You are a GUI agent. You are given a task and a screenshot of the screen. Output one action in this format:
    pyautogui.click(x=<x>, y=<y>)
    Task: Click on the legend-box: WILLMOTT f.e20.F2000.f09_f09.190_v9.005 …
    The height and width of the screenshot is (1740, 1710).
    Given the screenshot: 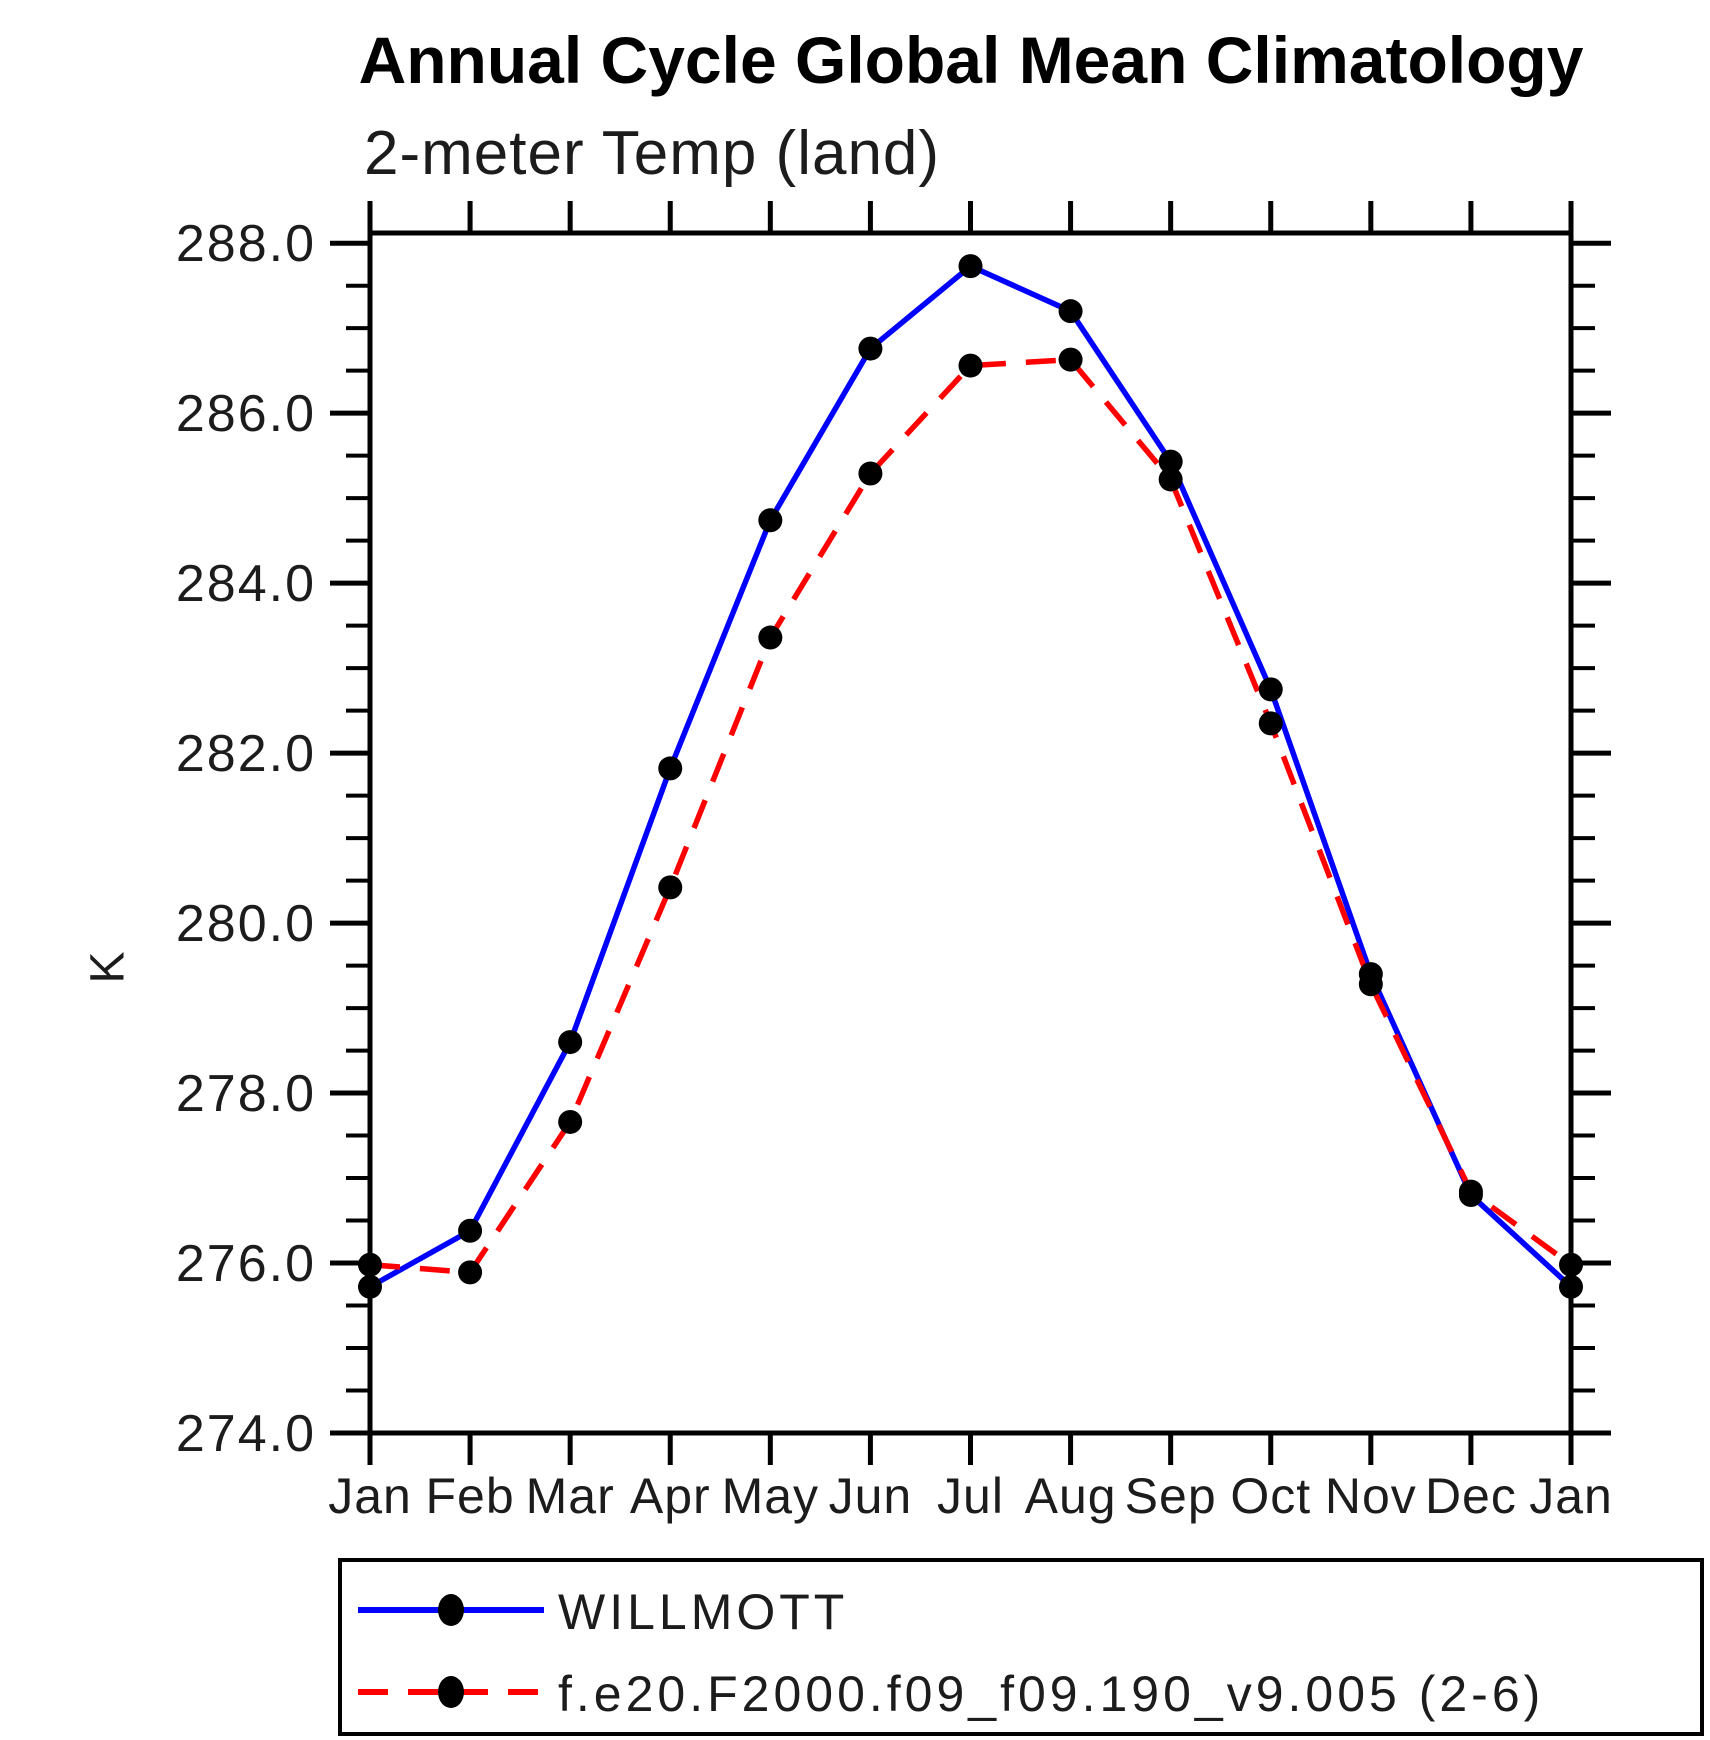 What is the action you would take?
    pyautogui.click(x=1021, y=1647)
    